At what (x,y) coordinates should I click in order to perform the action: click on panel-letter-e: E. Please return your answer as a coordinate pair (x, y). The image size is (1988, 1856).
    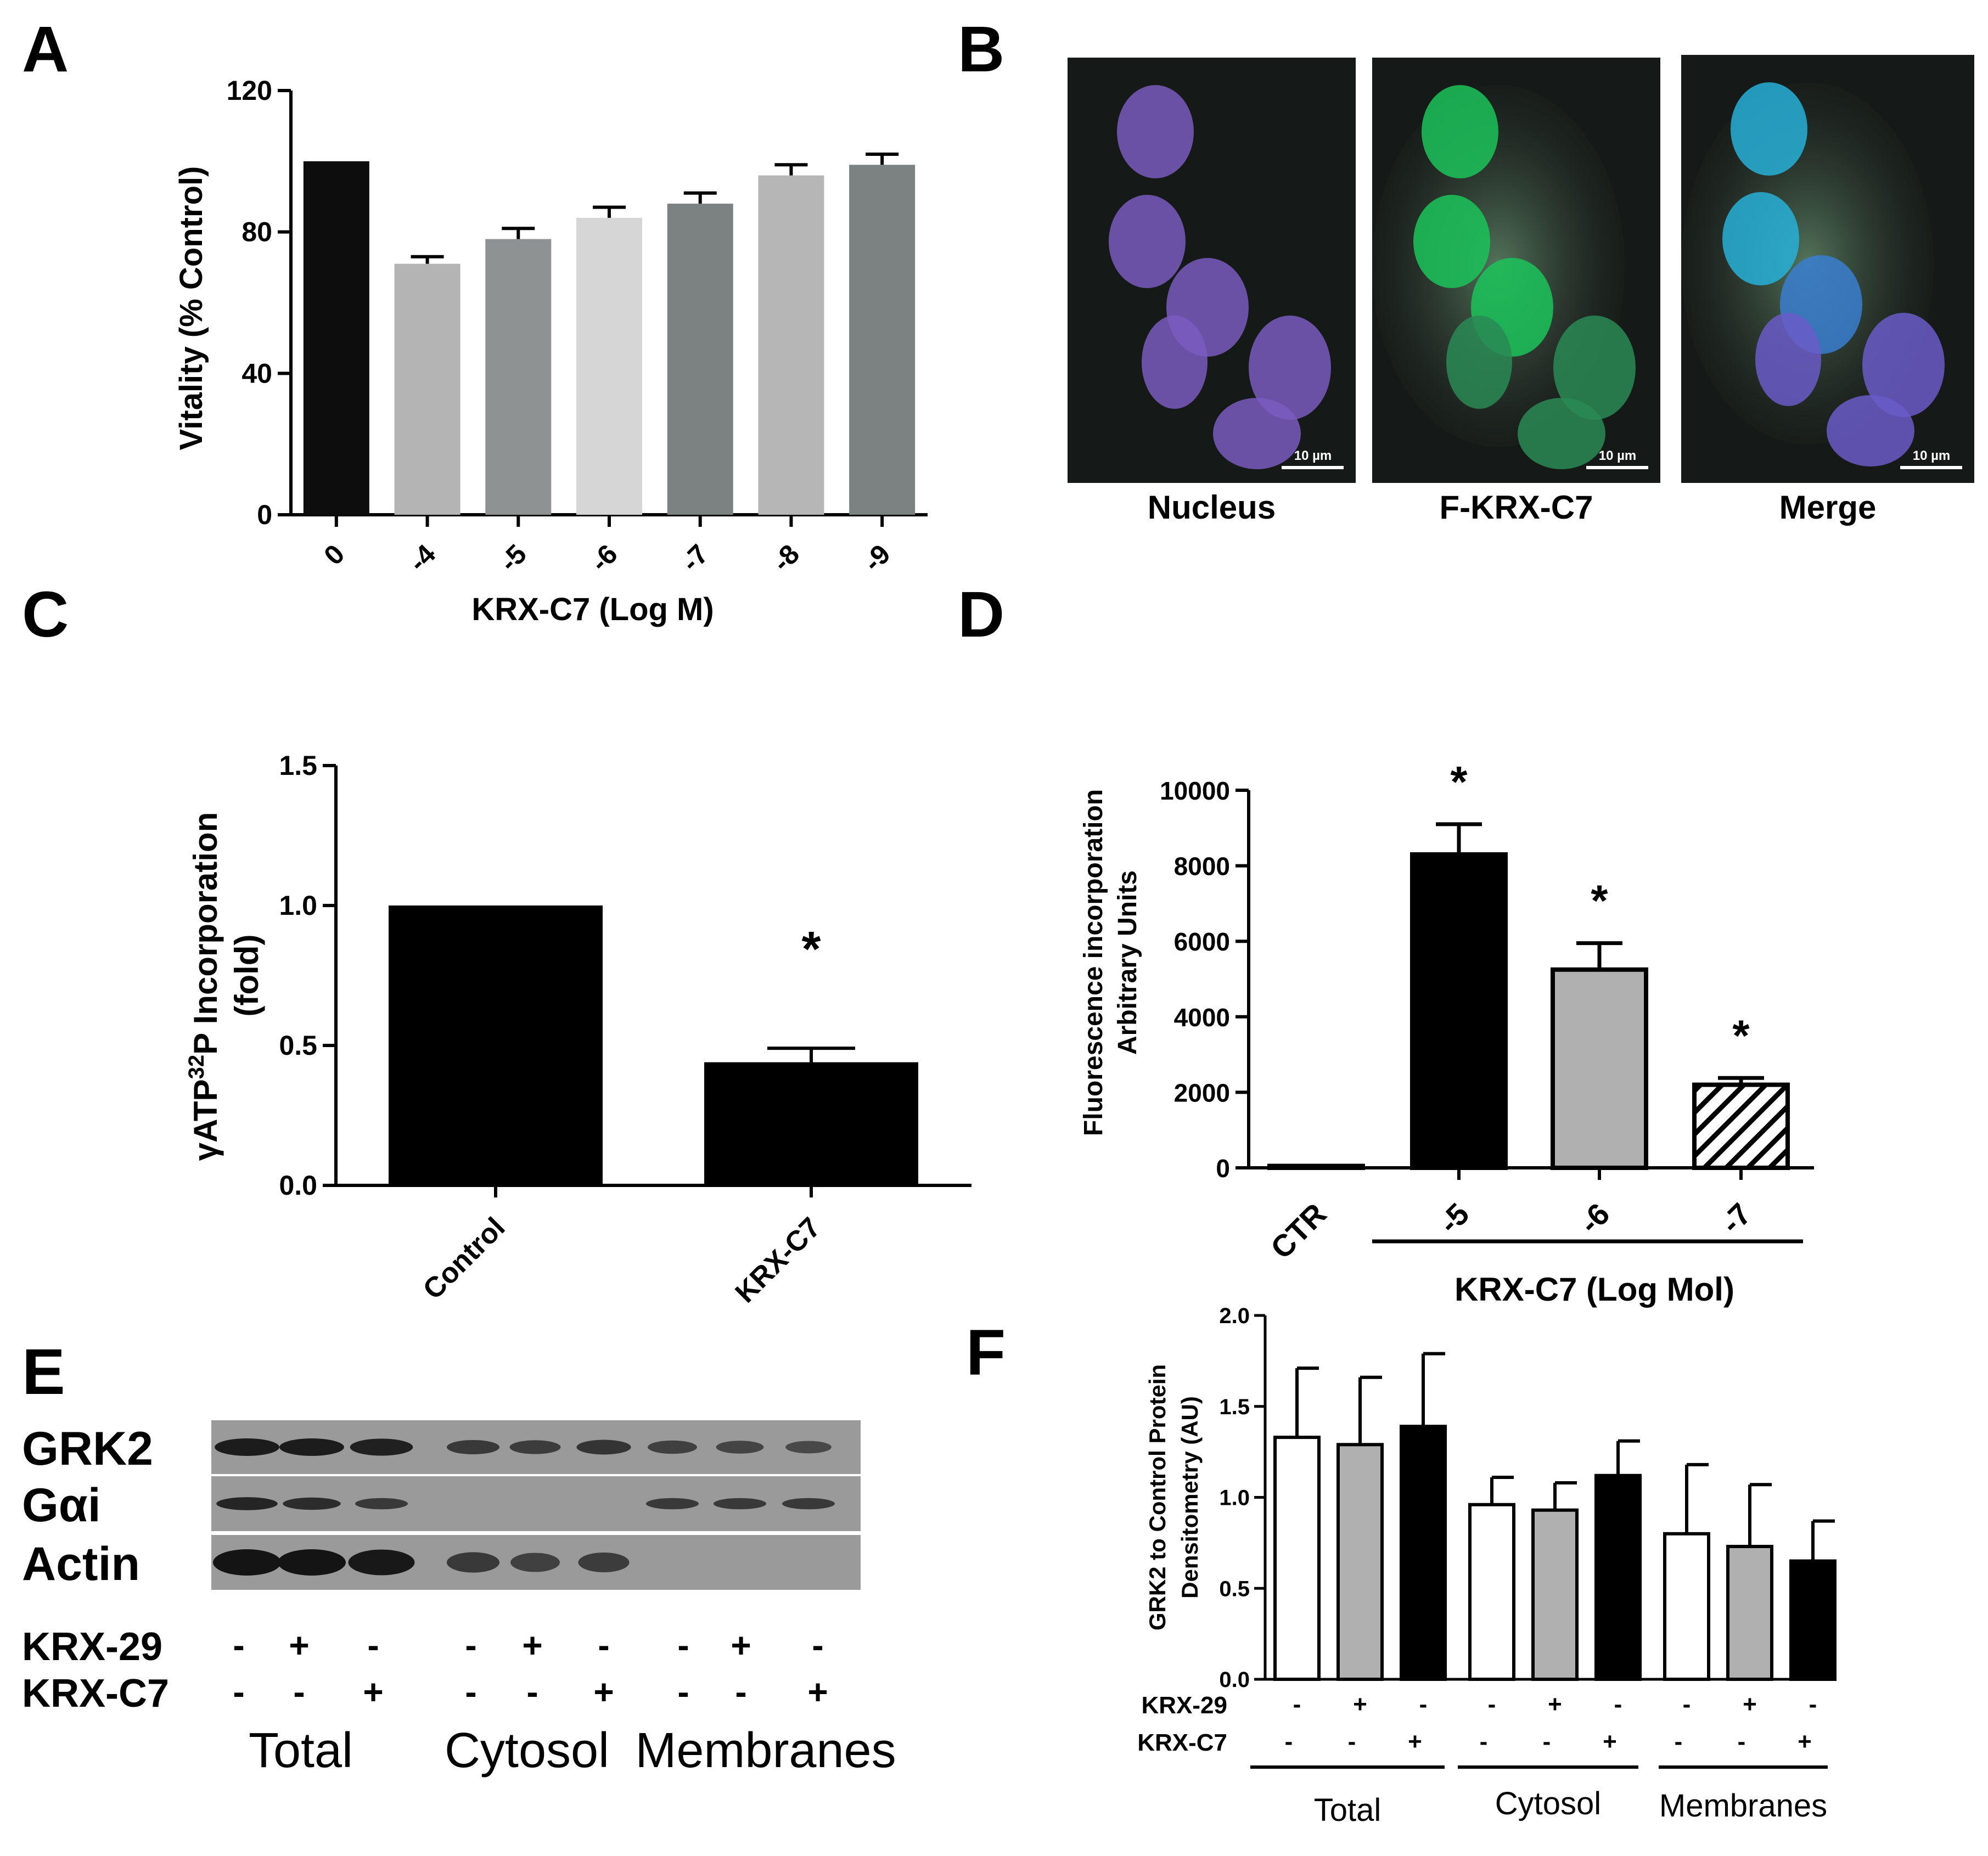
    Looking at the image, I should click on (43, 1372).